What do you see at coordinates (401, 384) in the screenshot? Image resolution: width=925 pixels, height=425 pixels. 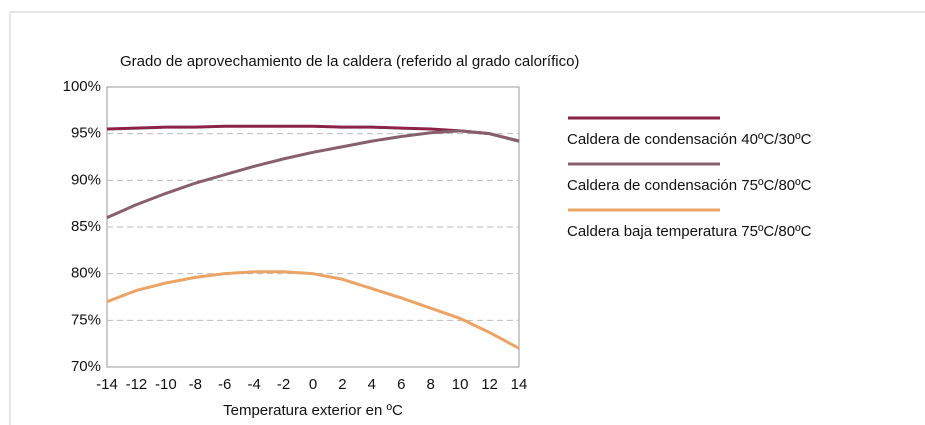 I see `x-tick-label: 6` at bounding box center [401, 384].